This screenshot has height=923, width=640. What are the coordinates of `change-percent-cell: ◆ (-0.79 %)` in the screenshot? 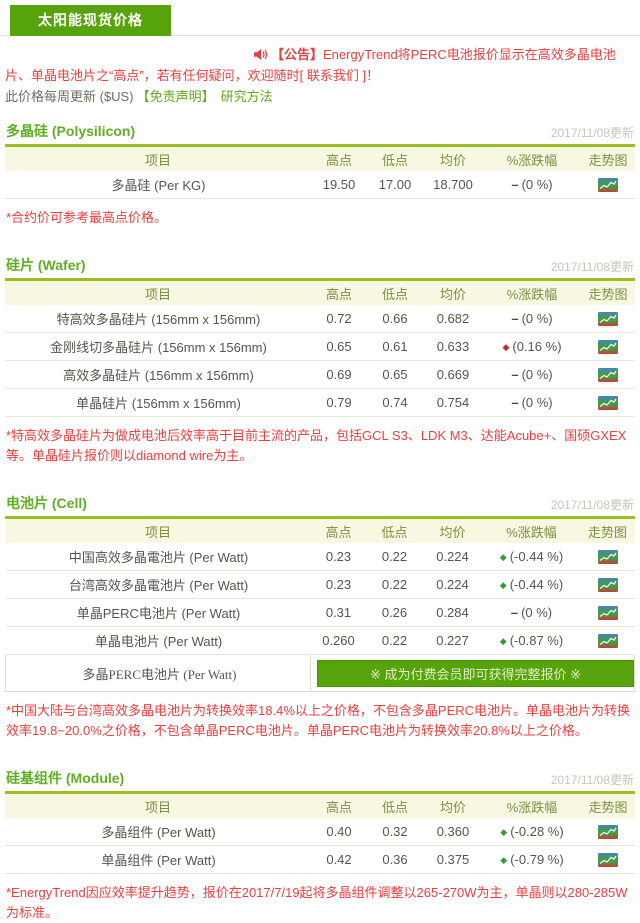 It's located at (532, 859).